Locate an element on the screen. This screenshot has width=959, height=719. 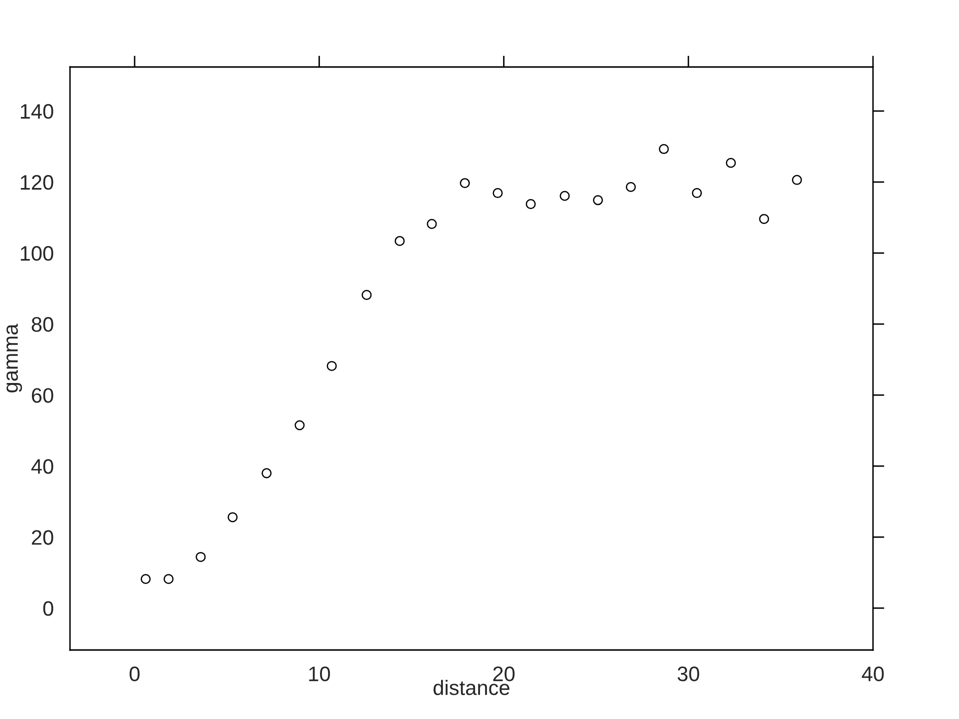
x-tick-label: 20 is located at coordinates (504, 674).